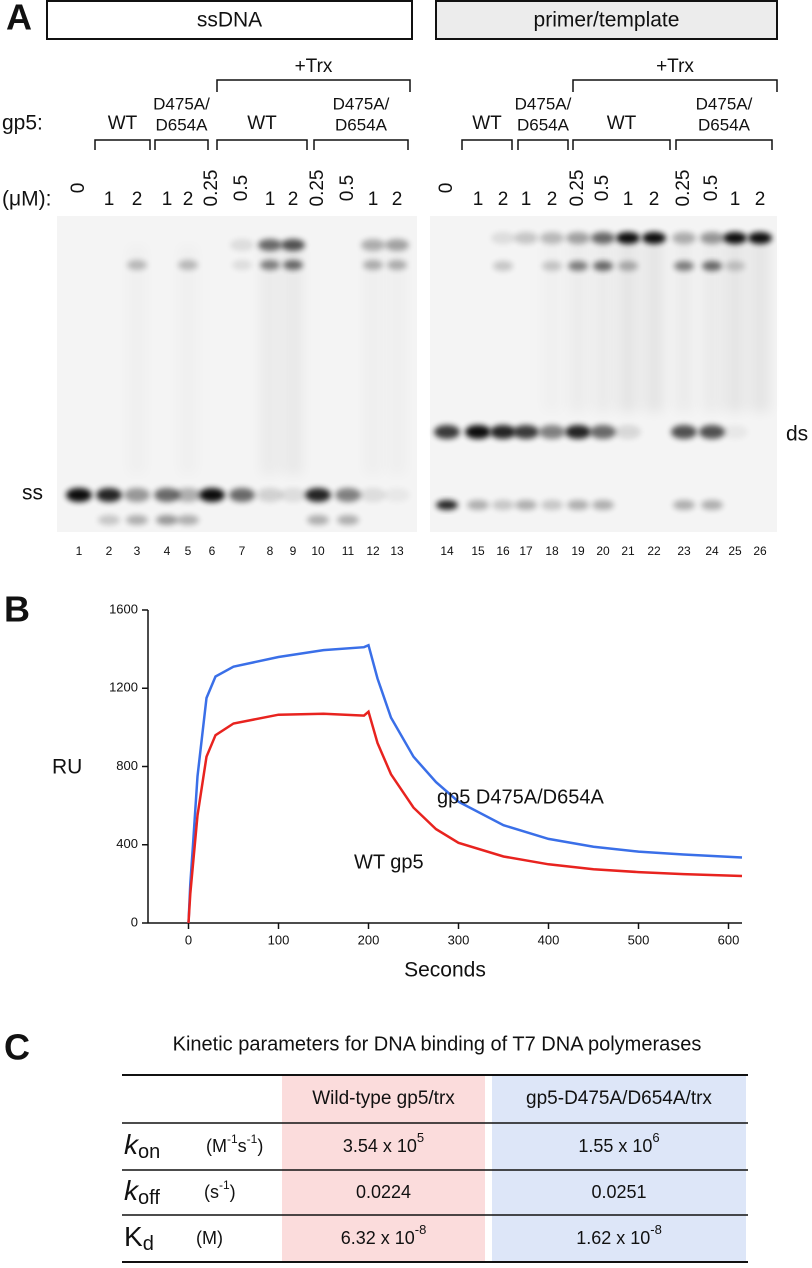 Image resolution: width=812 pixels, height=1268 pixels. I want to click on x-tick-label: 600, so click(729, 939).